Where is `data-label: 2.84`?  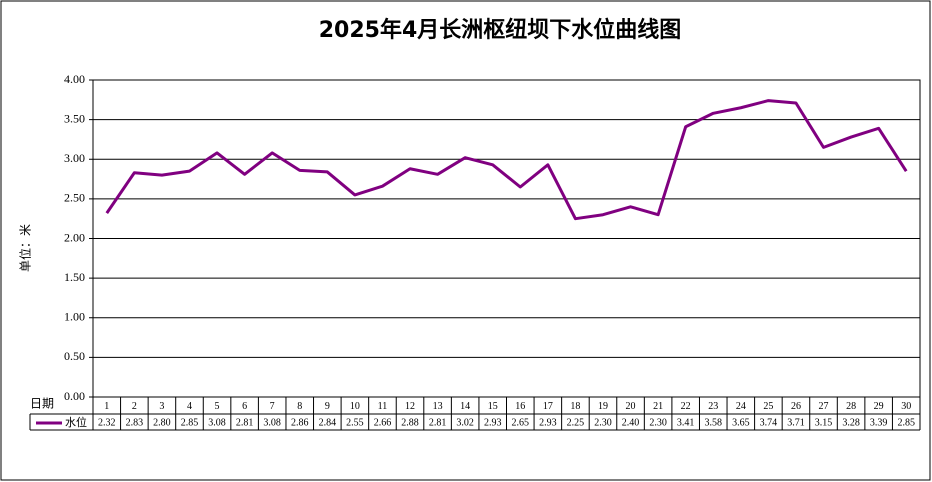 data-label: 2.84 is located at coordinates (328, 422).